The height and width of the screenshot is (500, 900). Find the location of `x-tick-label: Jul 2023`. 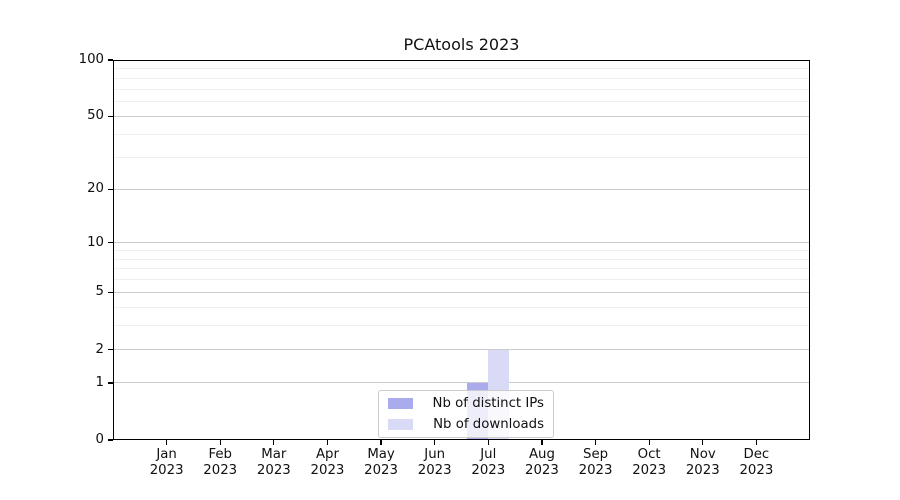

x-tick-label: Jul 2023 is located at coordinates (488, 462).